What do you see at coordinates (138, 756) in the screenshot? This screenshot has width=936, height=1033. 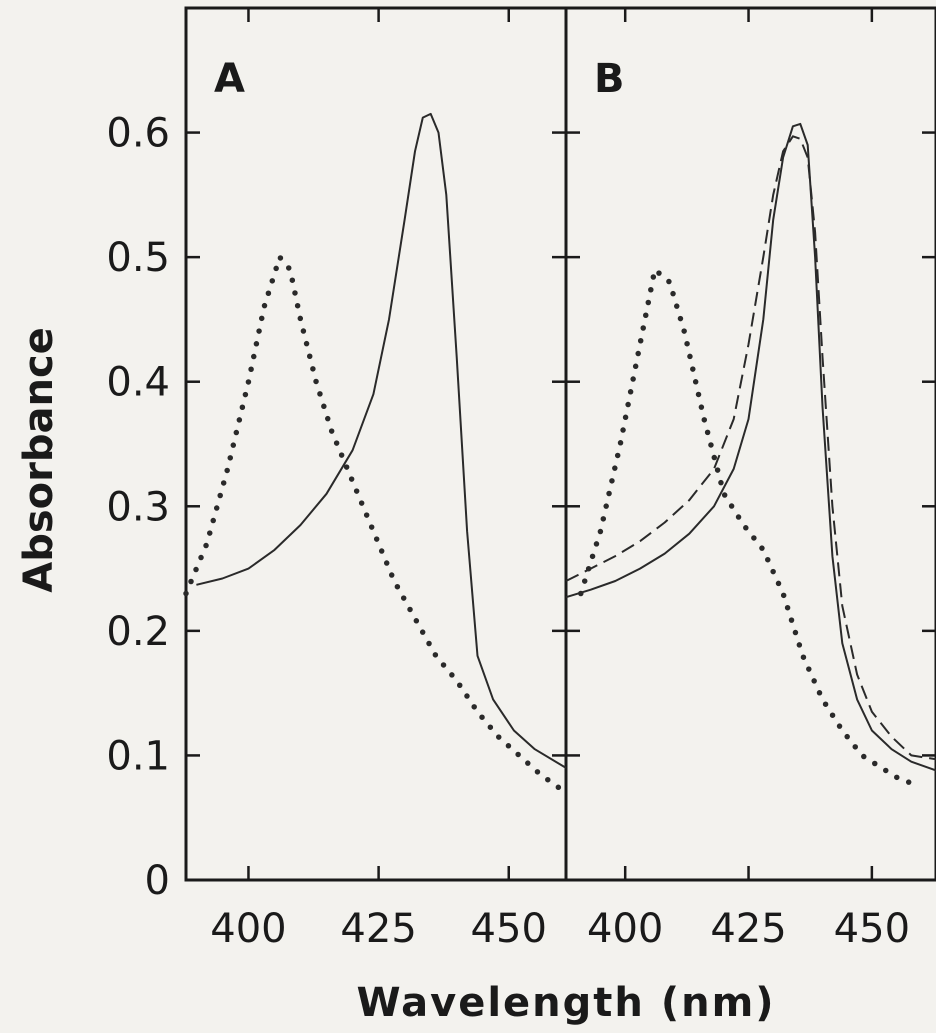 I see `y-tick-label: 0.1` at bounding box center [138, 756].